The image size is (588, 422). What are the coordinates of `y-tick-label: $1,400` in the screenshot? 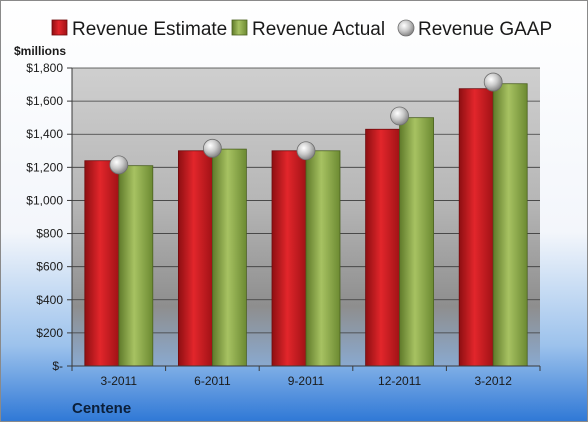 It's located at (44, 134).